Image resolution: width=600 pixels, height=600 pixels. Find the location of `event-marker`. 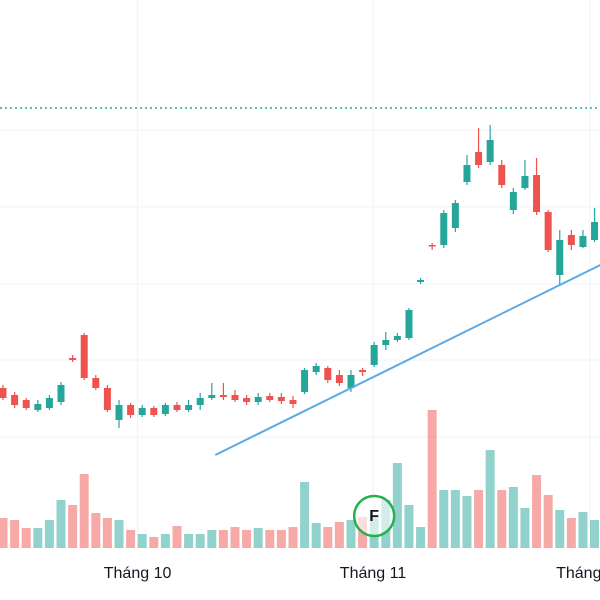

event-marker is located at coordinates (374, 516).